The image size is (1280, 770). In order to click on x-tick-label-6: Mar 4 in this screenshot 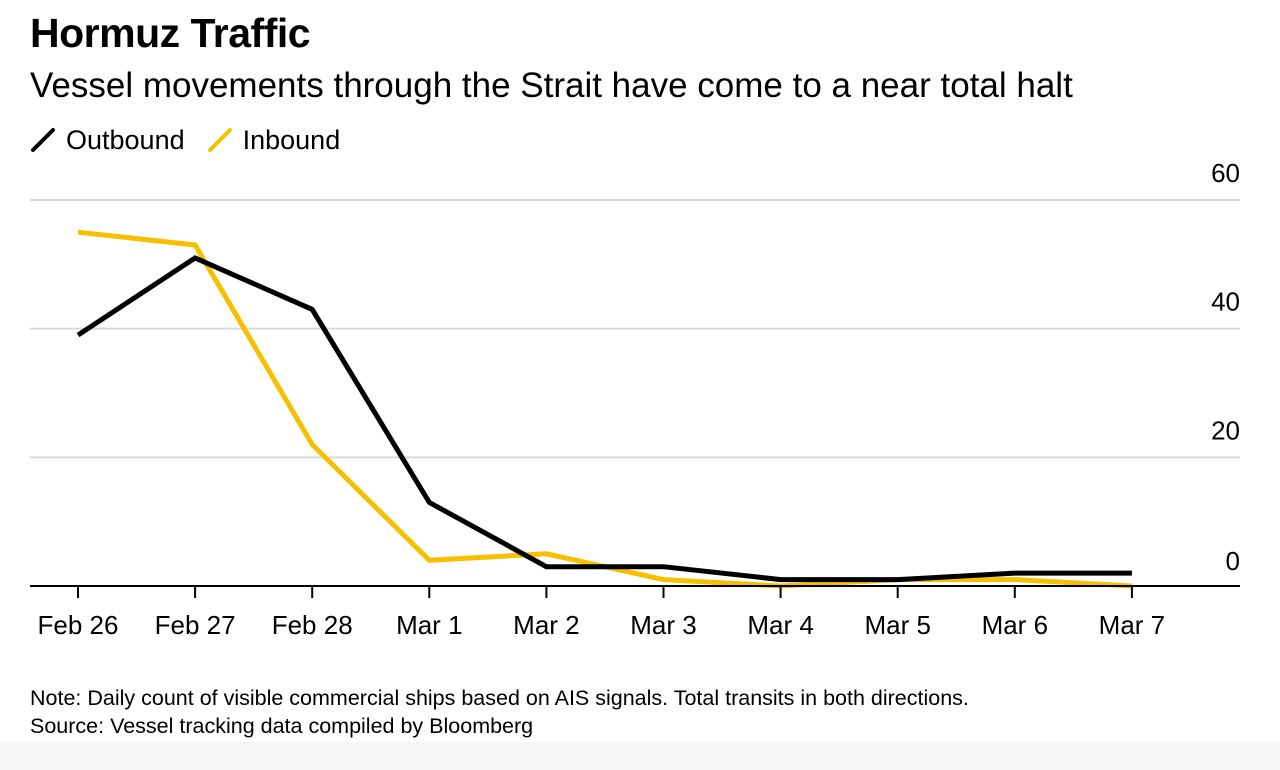, I will do `click(780, 625)`.